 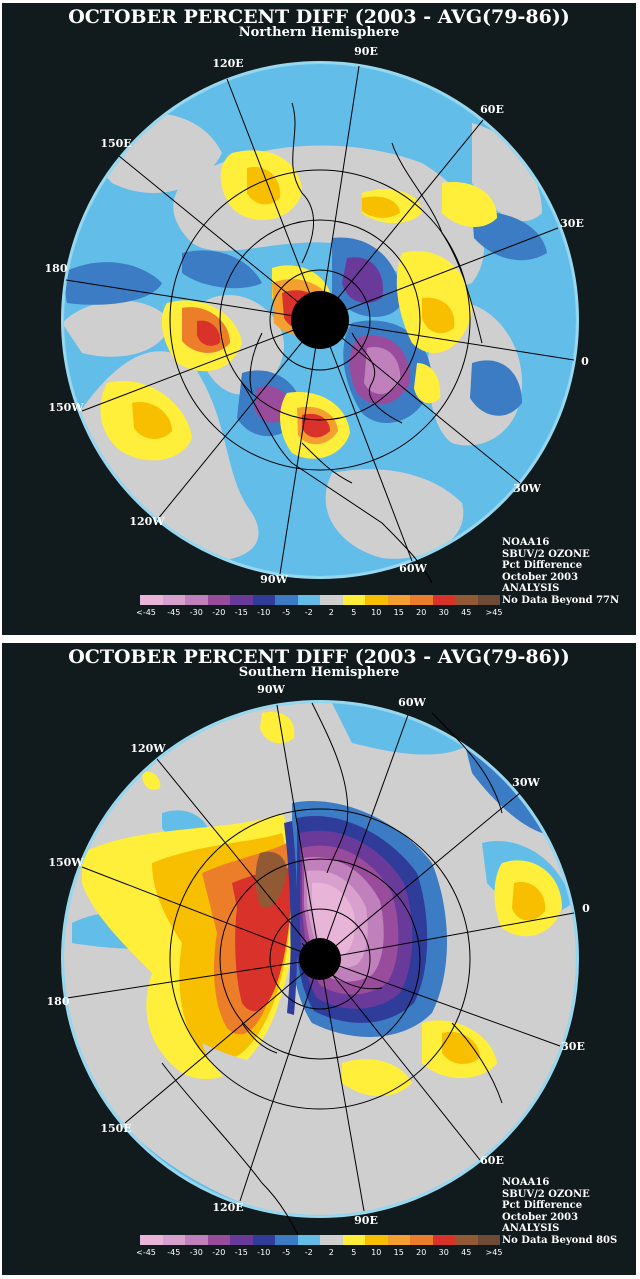 I want to click on north-title: OCTOBER PERCENT DIFF (2003 - AVG(79-86)), so click(x=319, y=17).